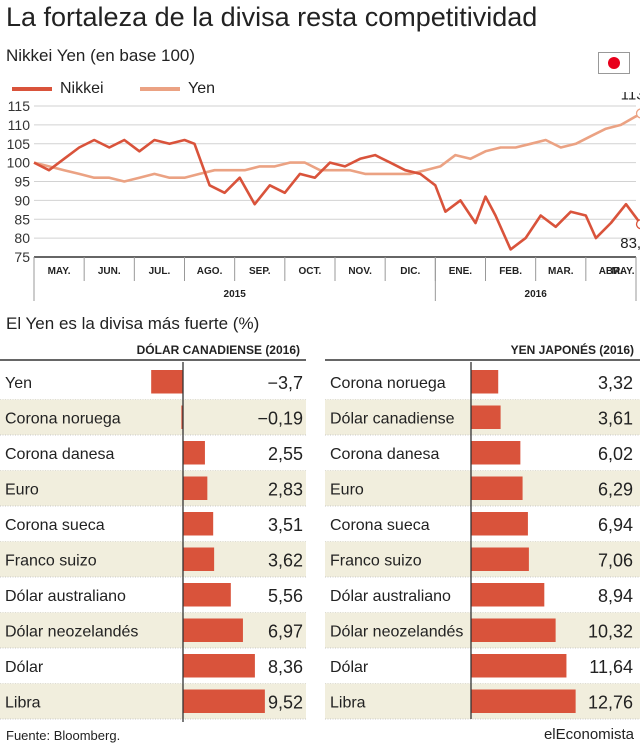  I want to click on annotation-nikkei-value: 83,69, so click(630, 243).